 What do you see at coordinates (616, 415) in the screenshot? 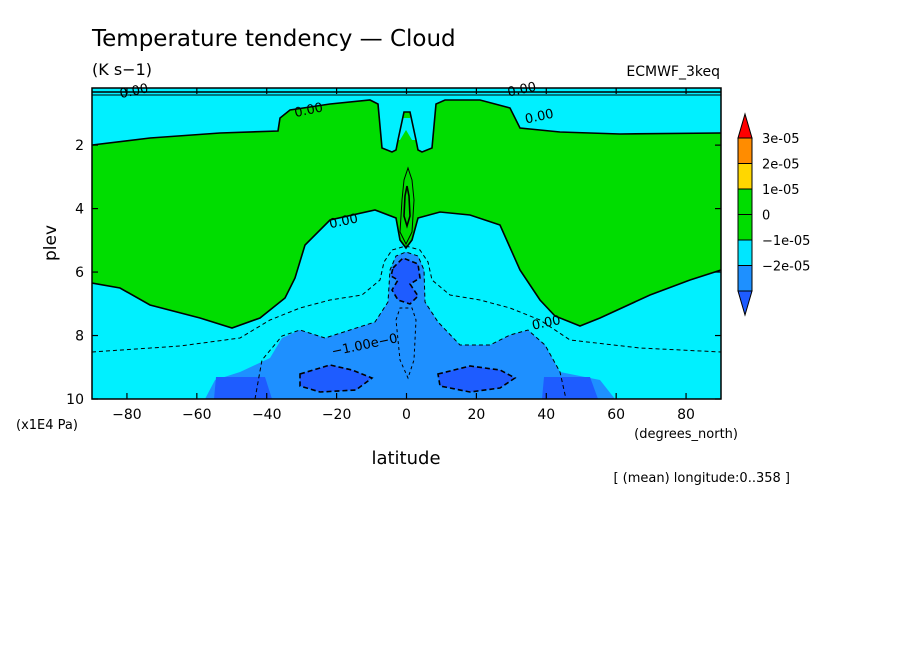
I see `x-tick-label: 60` at bounding box center [616, 415].